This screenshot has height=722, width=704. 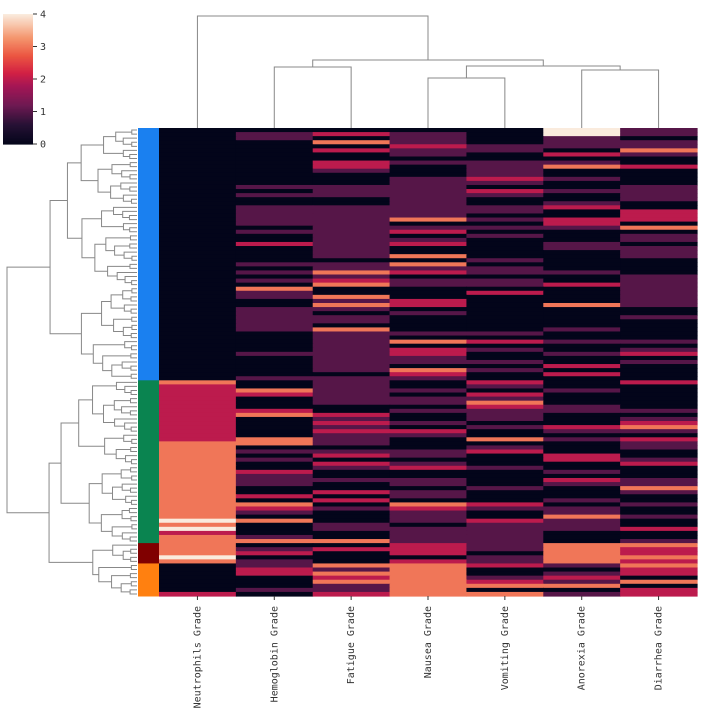 I want to click on colorbar-tick-label: 4, so click(x=43, y=15).